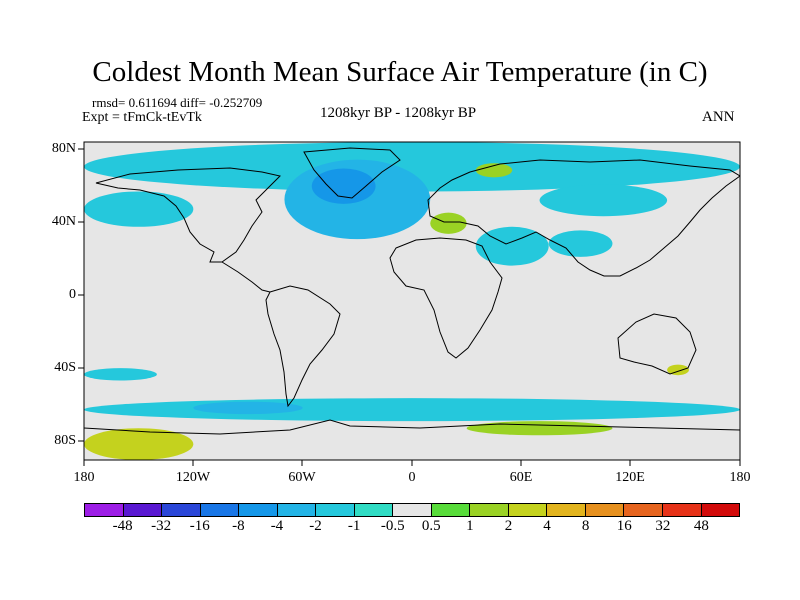 The image size is (800, 600). Describe the element at coordinates (657, 344) in the screenshot. I see `coast-australia` at that location.